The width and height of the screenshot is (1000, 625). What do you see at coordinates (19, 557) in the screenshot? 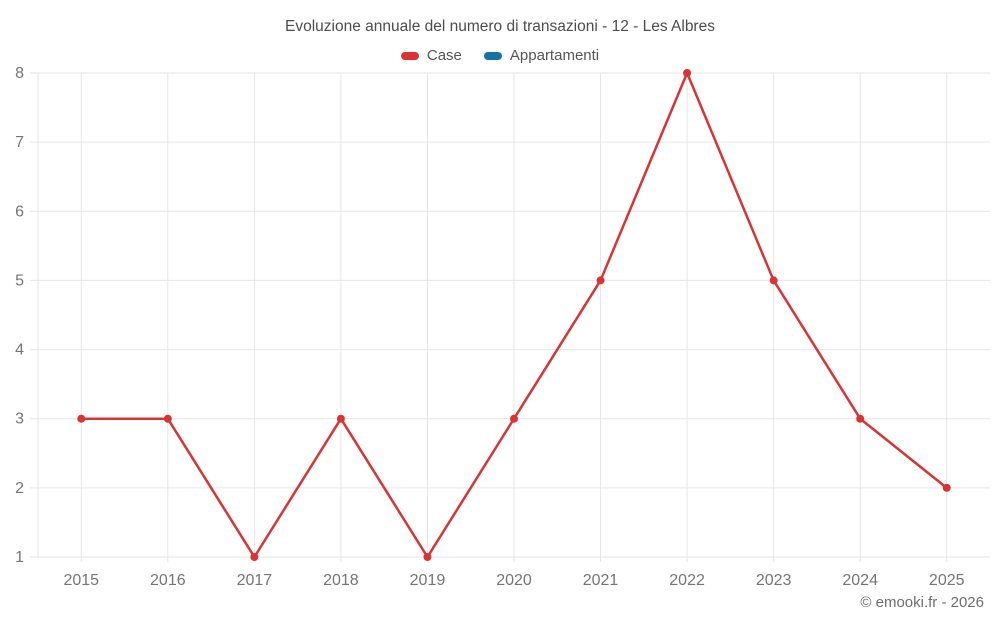
I see `y-axis-tick-label: 1` at bounding box center [19, 557].